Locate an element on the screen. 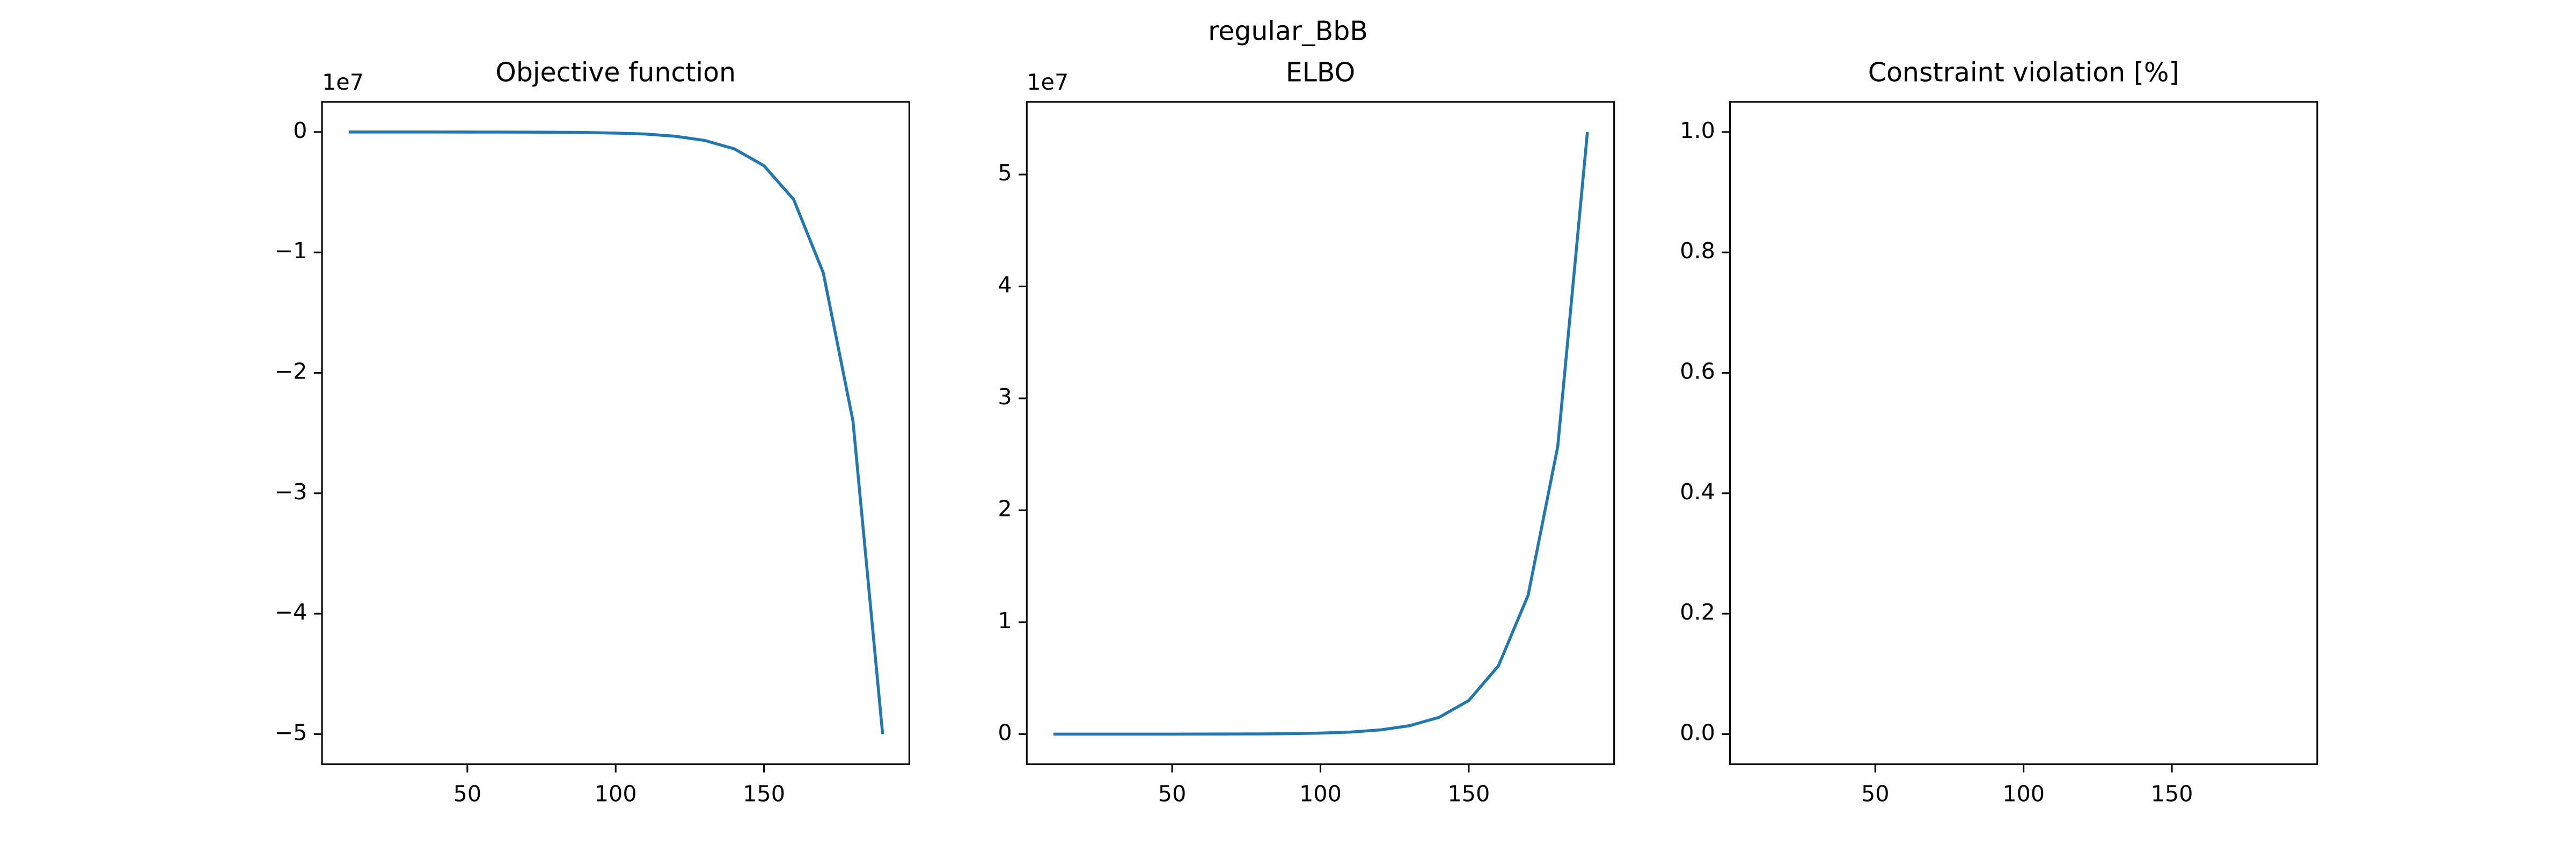 The image size is (2576, 859). axes-title: ELBO is located at coordinates (1321, 72).